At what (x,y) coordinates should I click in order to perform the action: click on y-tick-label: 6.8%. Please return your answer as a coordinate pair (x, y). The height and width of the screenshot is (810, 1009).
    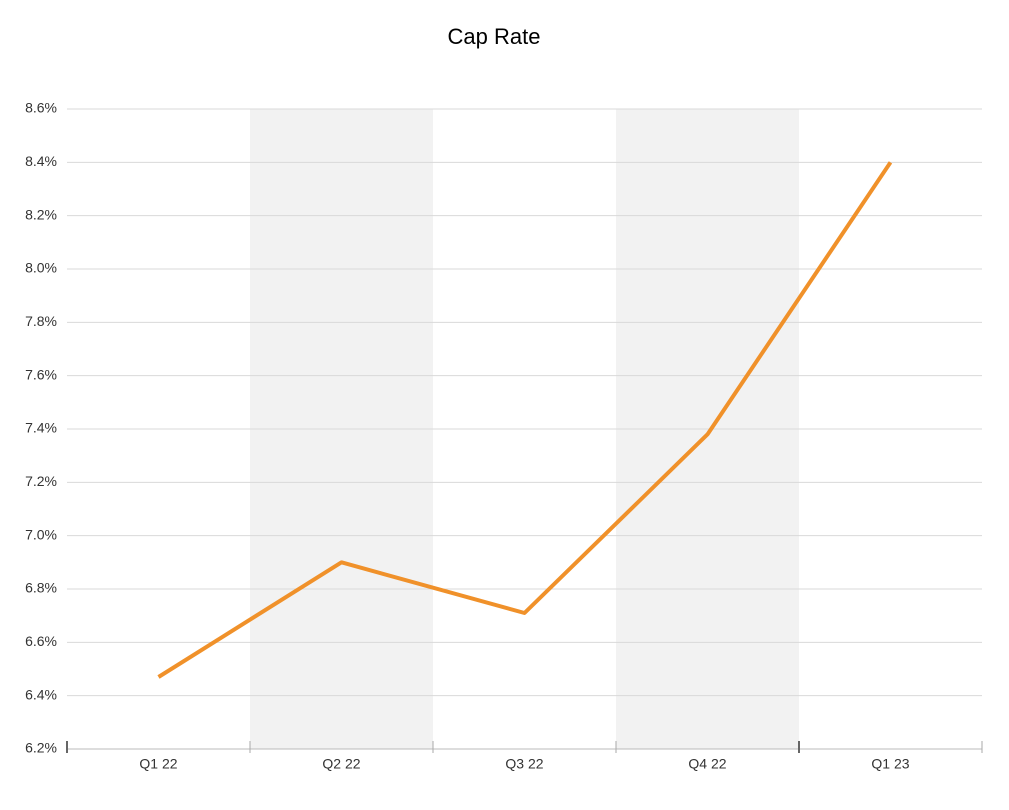
    Looking at the image, I should click on (41, 588).